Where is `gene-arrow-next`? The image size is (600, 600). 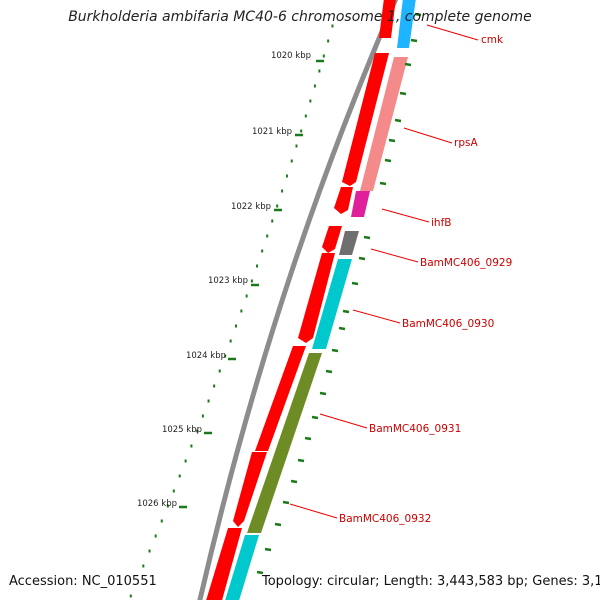
gene-arrow-next is located at coordinates (223, 564).